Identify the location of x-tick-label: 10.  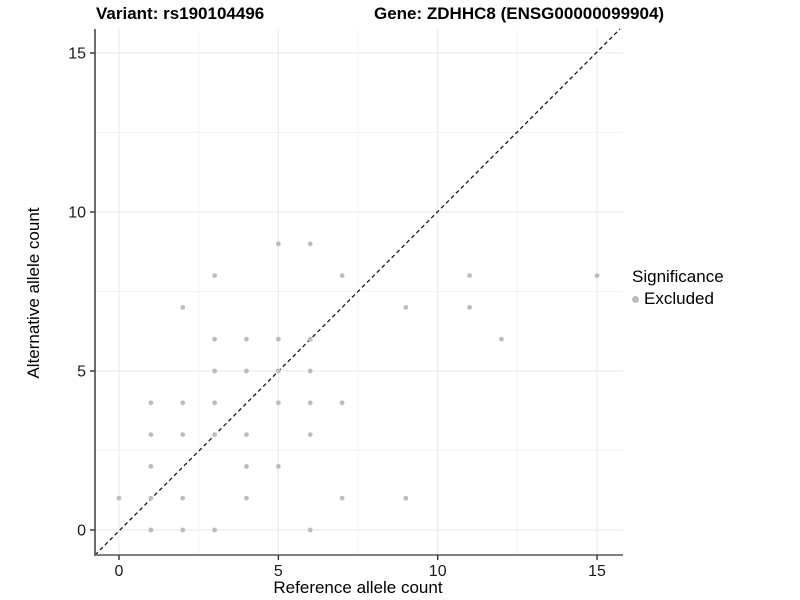
(438, 571).